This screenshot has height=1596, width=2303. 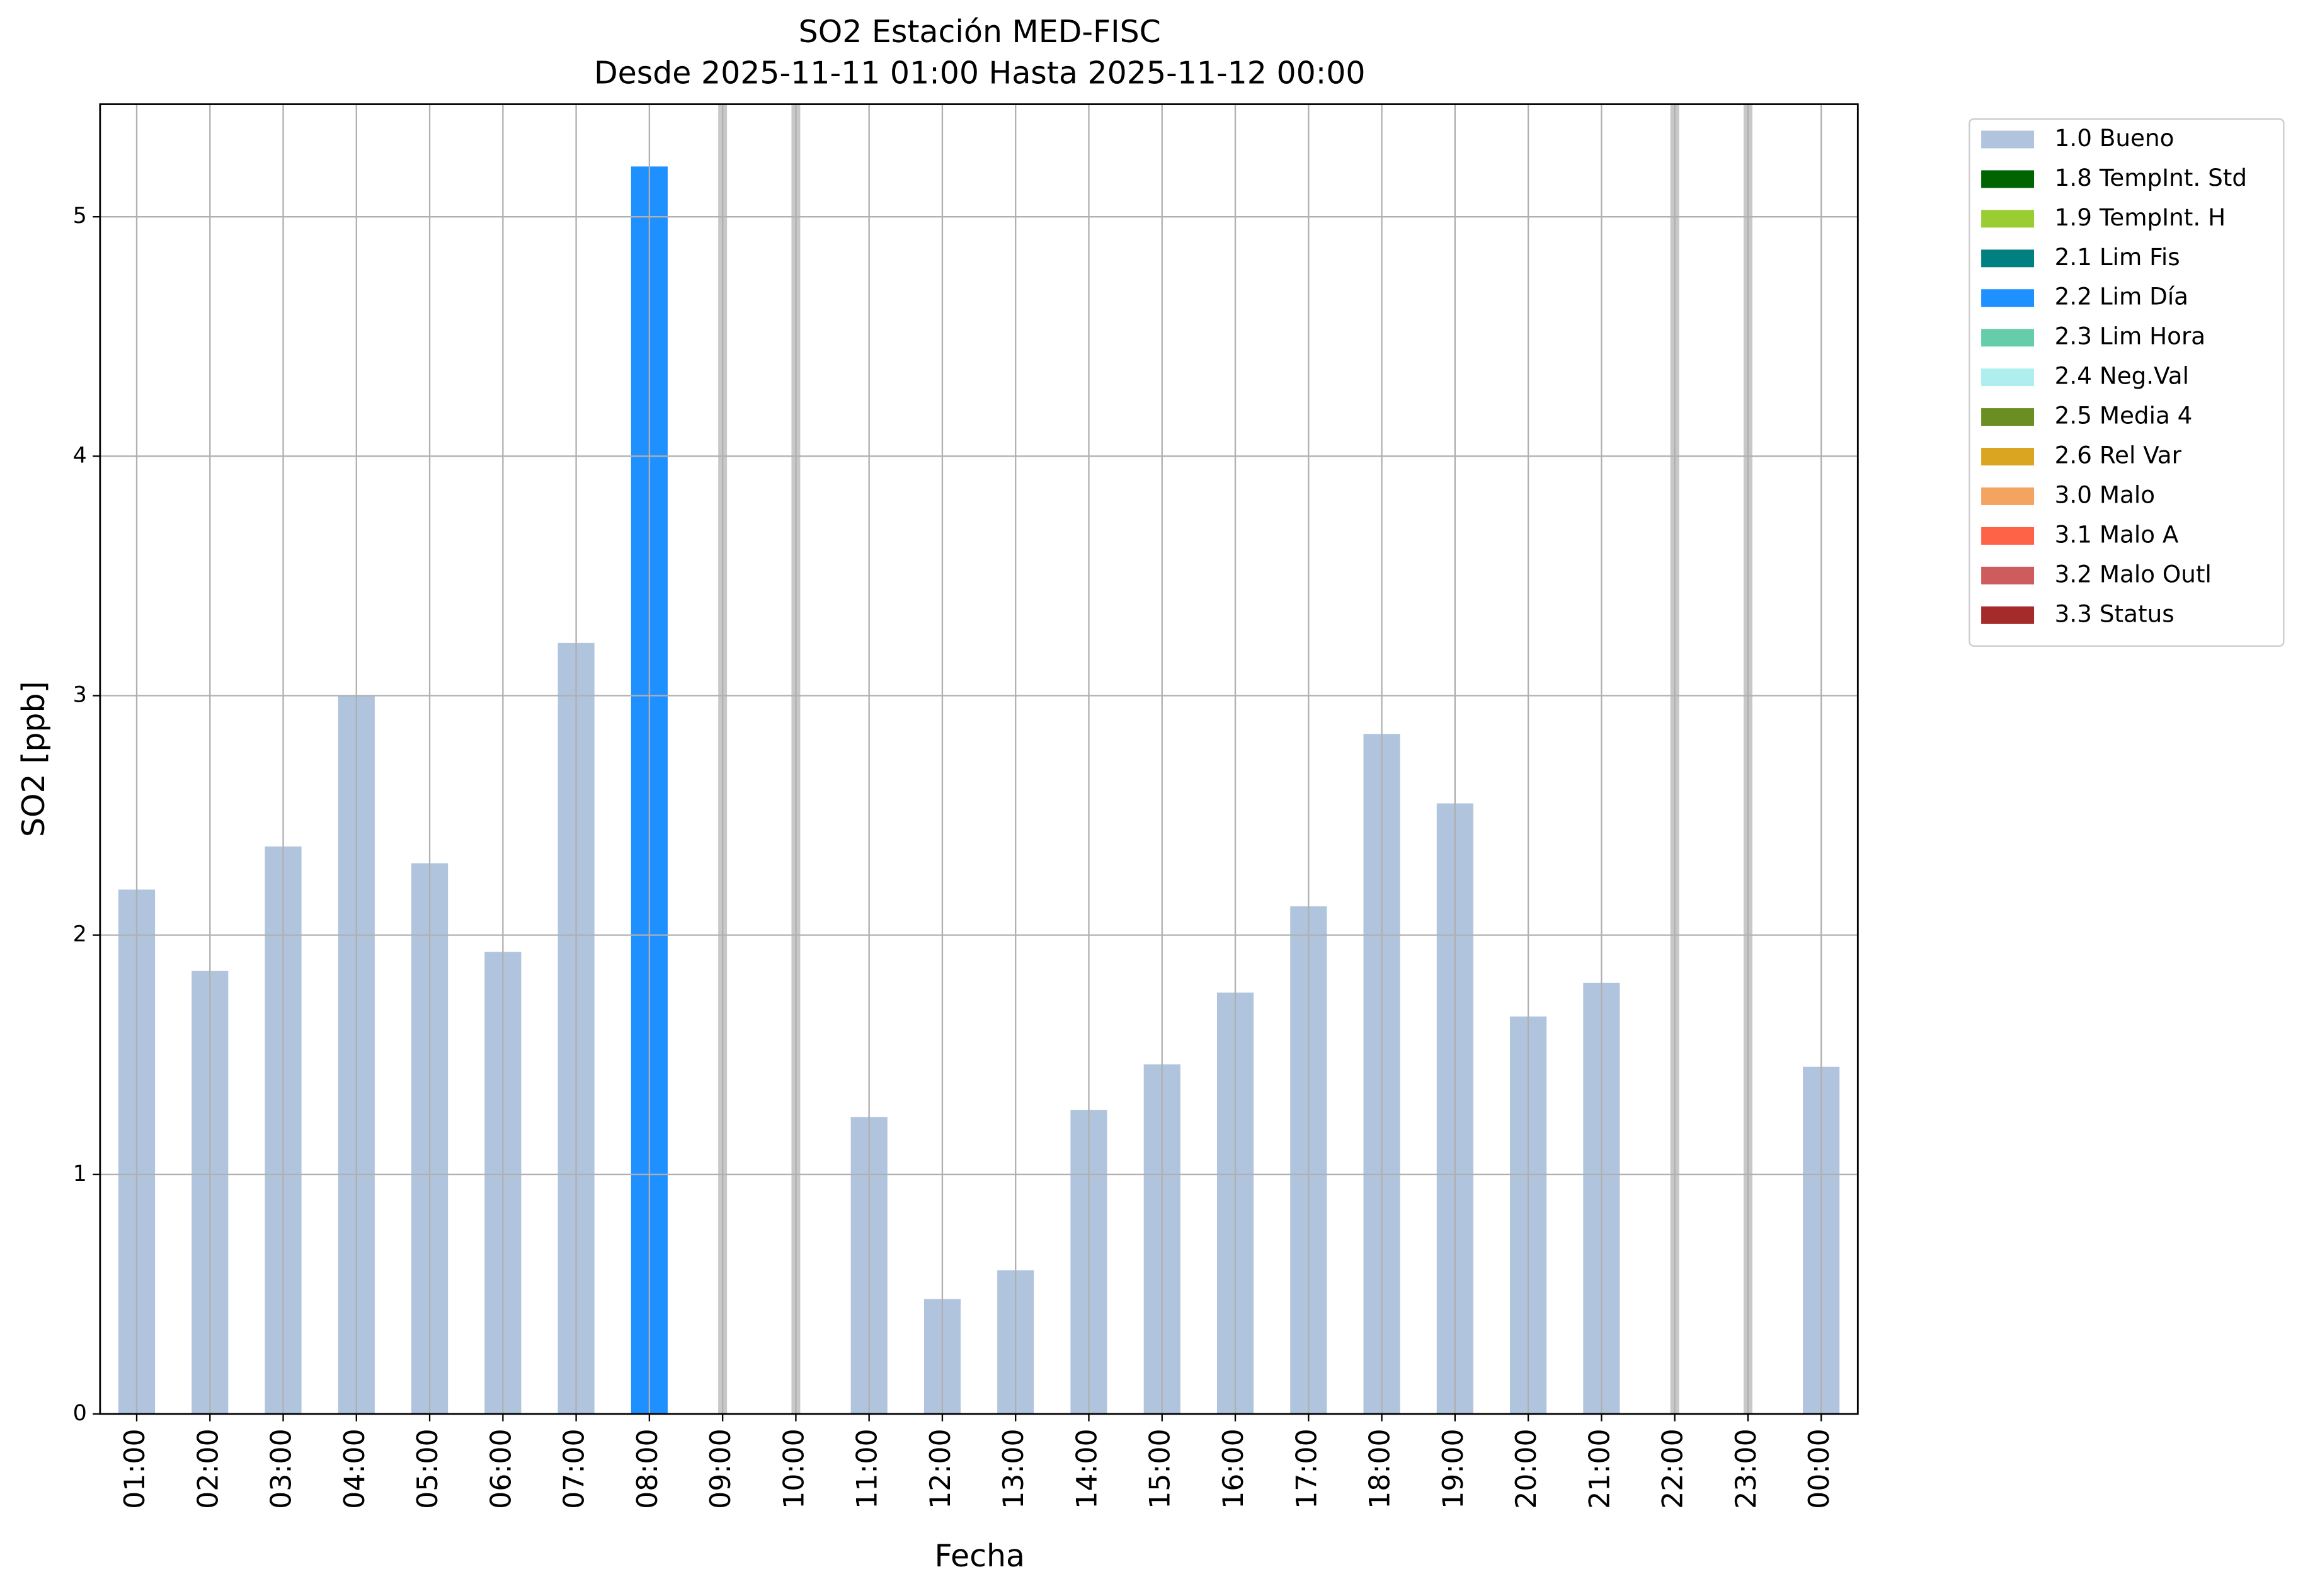 What do you see at coordinates (2151, 177) in the screenshot?
I see `legend-label: 1.8 TempInt. Std` at bounding box center [2151, 177].